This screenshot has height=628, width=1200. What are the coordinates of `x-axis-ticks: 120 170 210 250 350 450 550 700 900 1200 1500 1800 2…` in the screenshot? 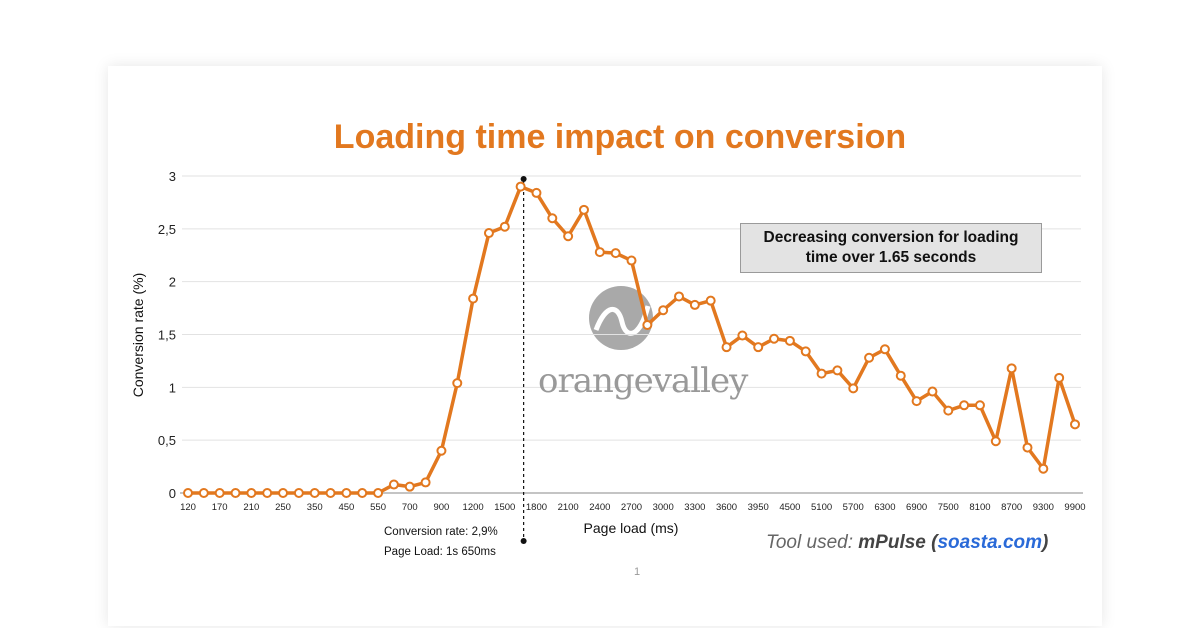 It's located at (633, 507).